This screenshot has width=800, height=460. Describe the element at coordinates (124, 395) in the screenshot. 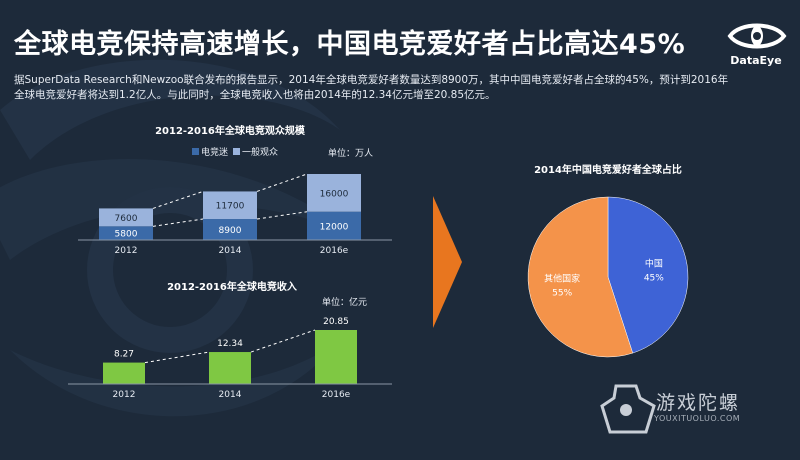

I see `tick-revenue-2012: 2012` at that location.